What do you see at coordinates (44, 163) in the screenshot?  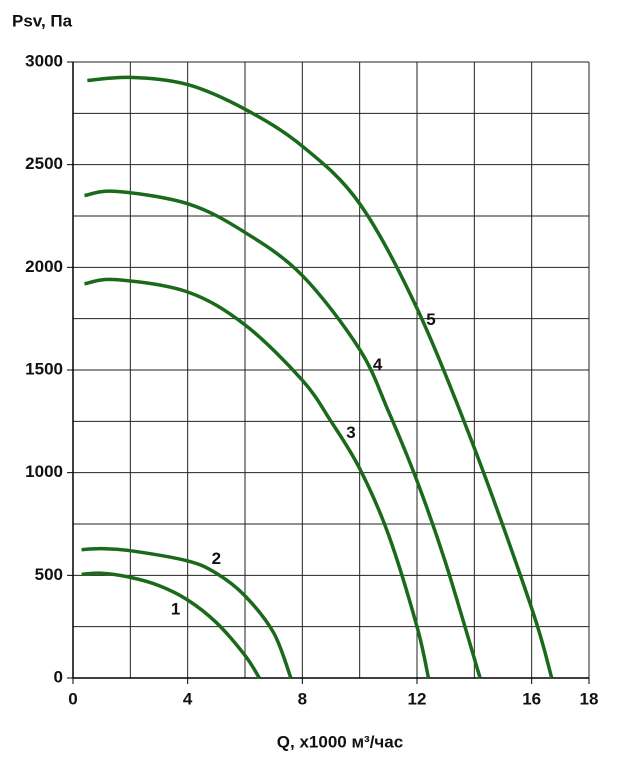 I see `y-tick-label: 2500` at bounding box center [44, 163].